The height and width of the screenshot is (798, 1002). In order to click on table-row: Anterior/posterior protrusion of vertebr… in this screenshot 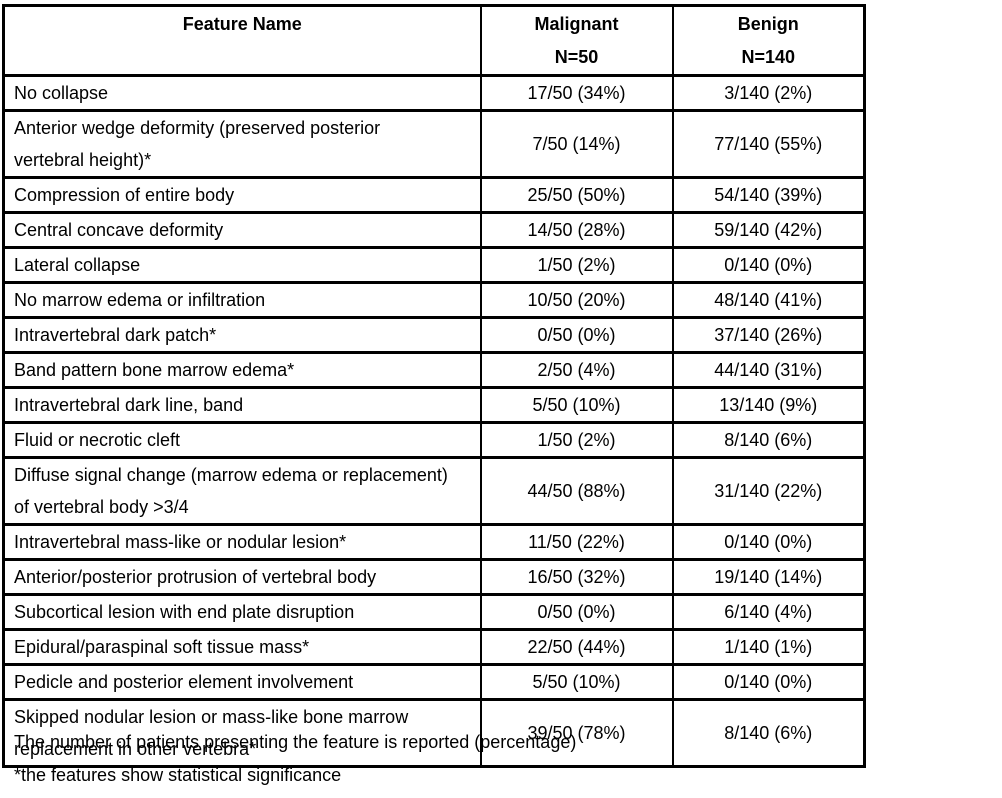, I will do `click(434, 577)`.